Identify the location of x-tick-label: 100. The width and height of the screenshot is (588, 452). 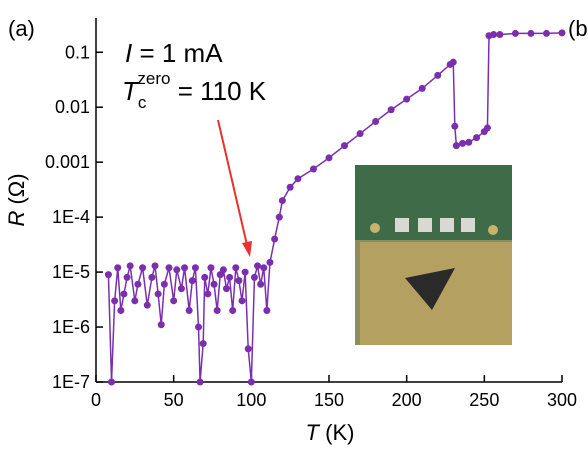
(251, 400).